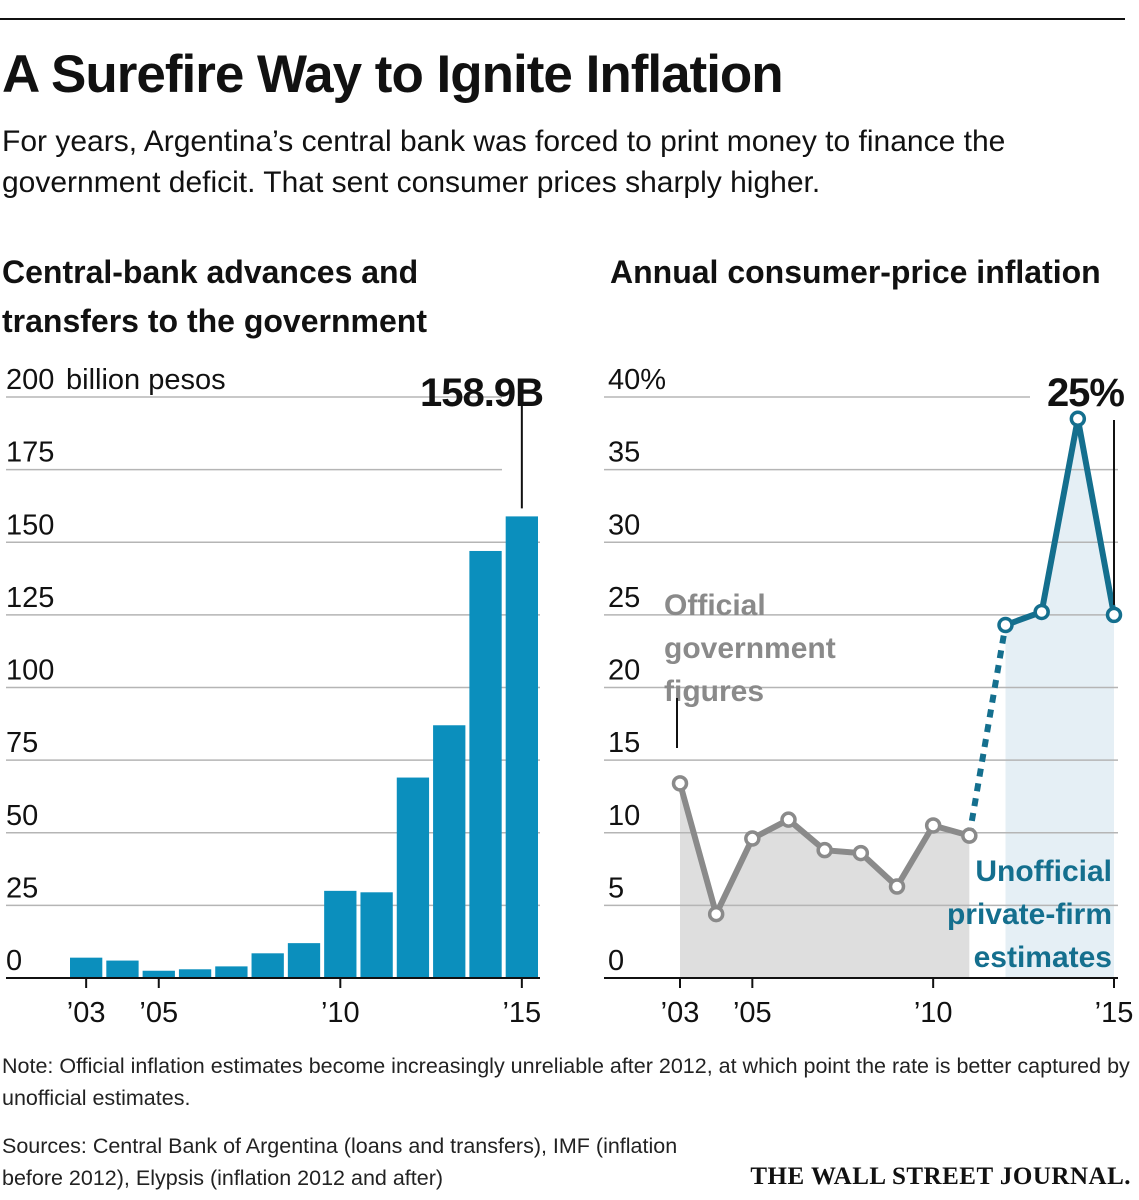  I want to click on transition-dashed-line, so click(987, 730).